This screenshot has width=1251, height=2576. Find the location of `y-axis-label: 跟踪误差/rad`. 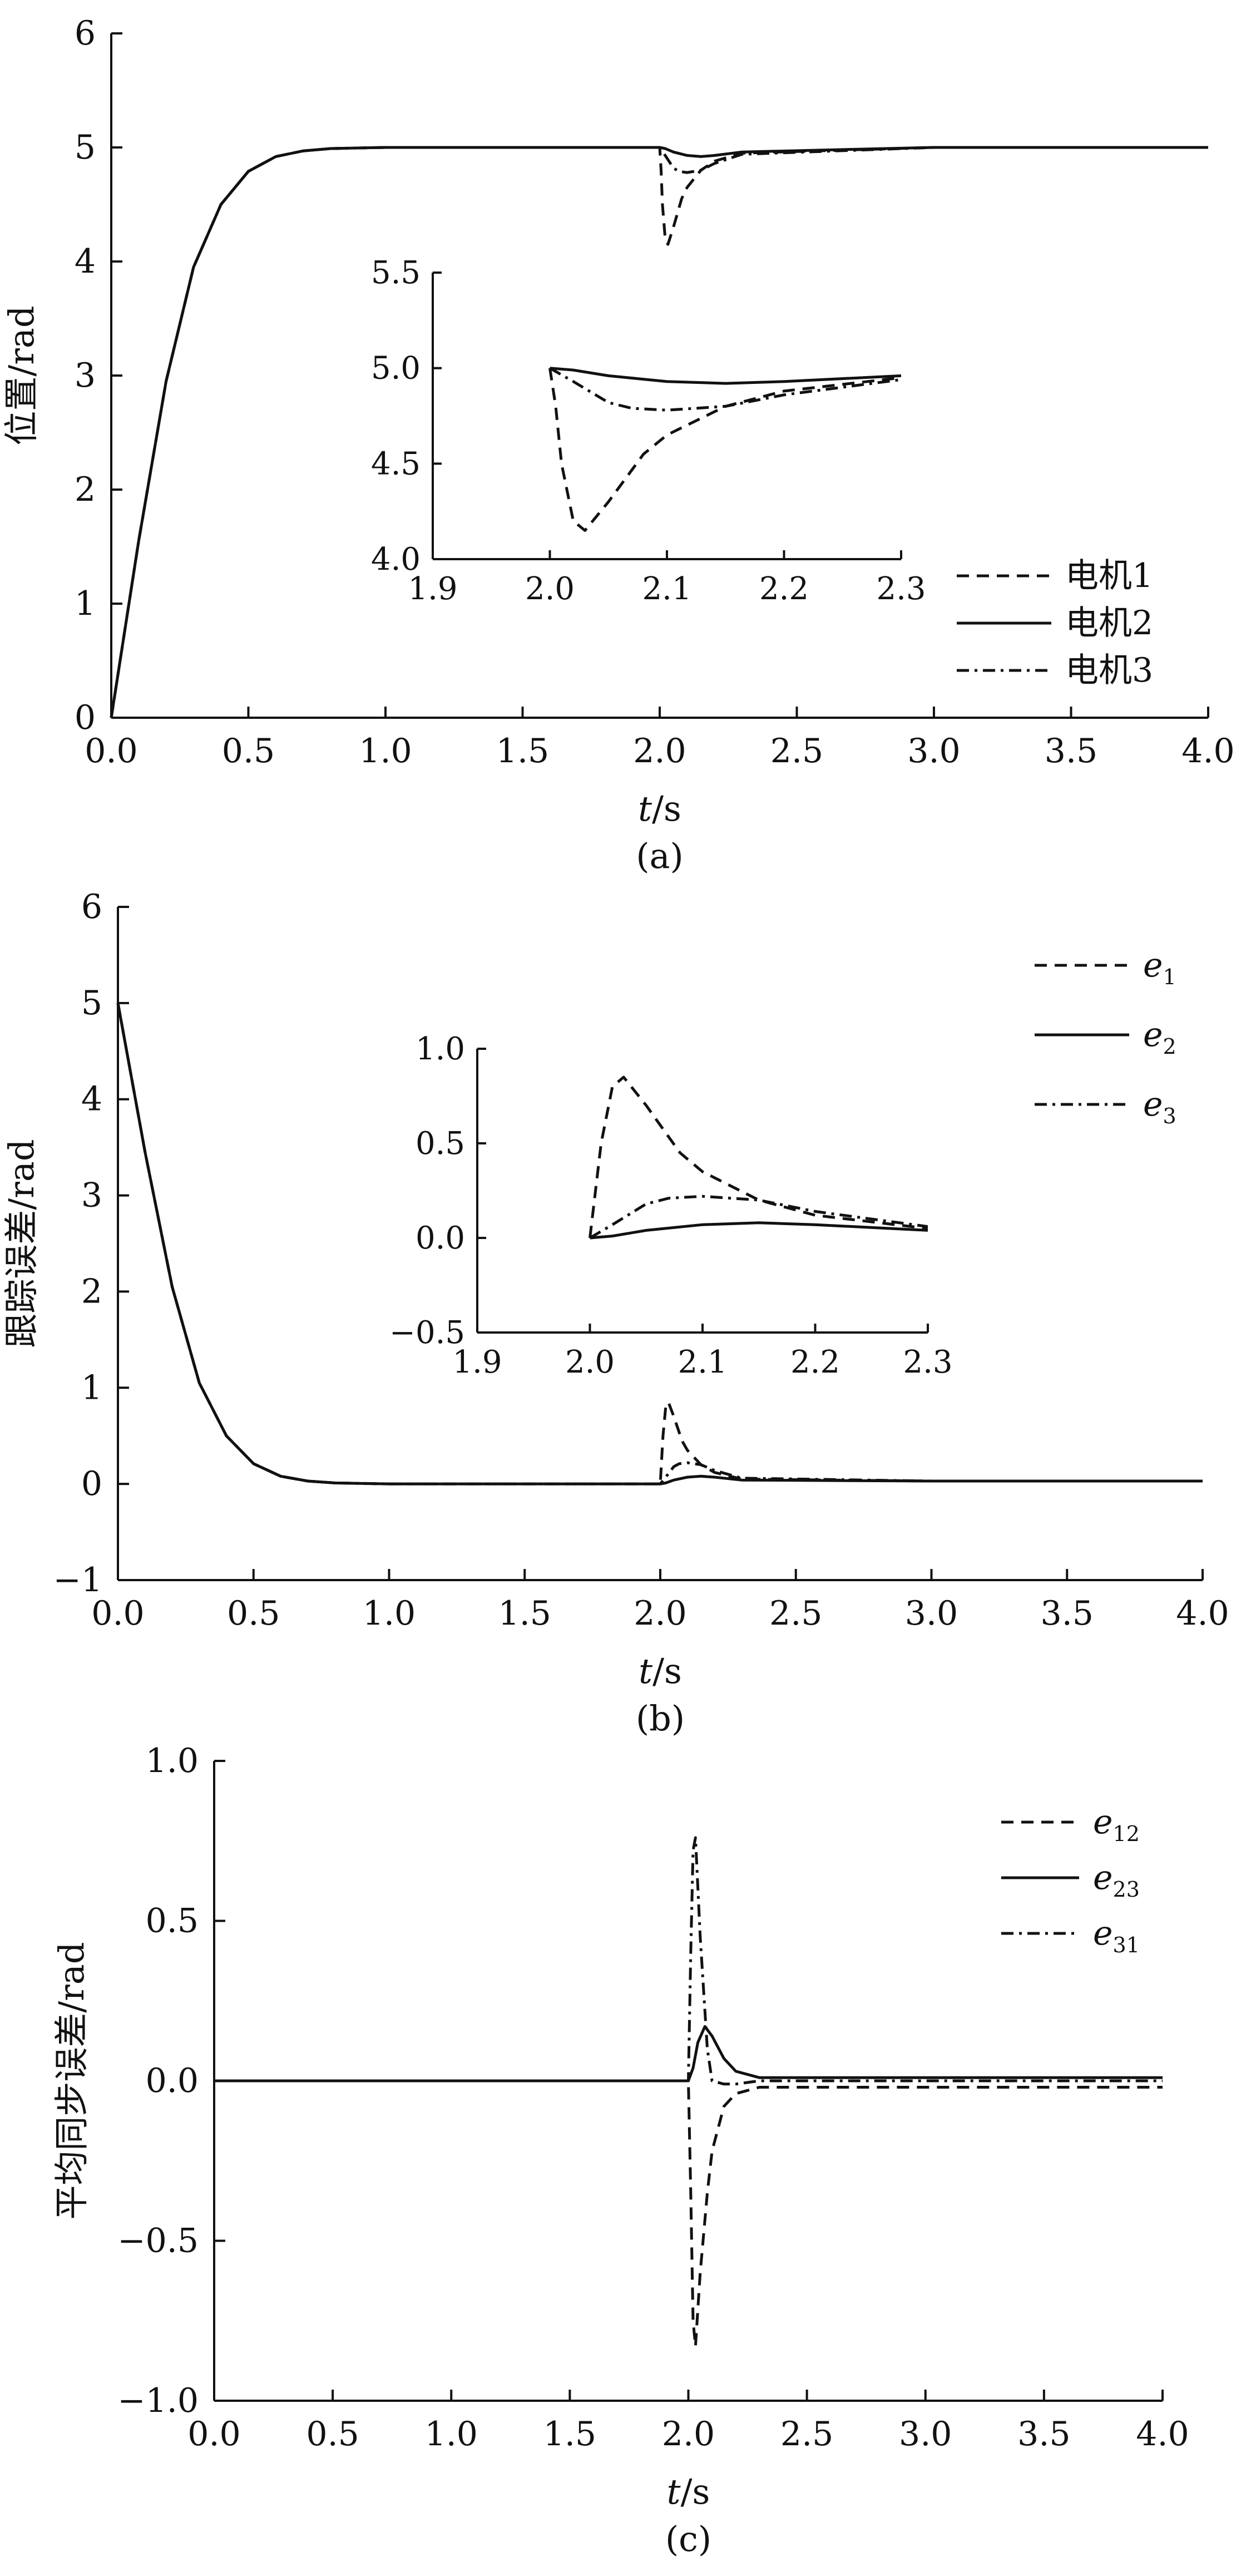

y-axis-label: 跟踪误差/rad is located at coordinates (21, 1243).